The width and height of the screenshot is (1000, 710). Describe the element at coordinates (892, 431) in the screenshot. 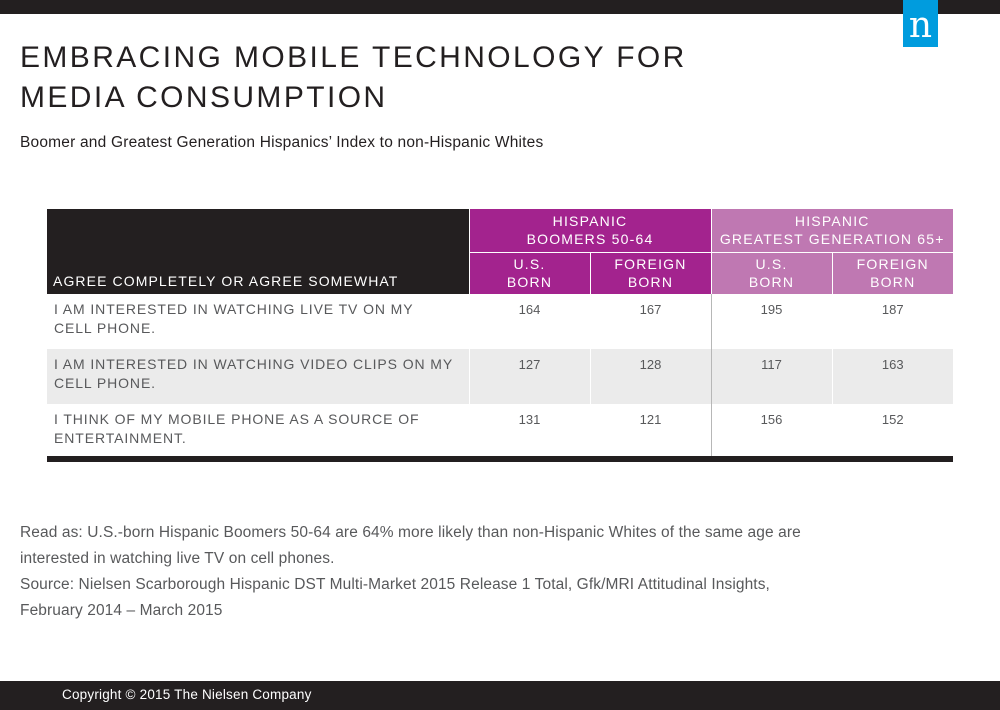

I see `table-cell-value: 152` at that location.